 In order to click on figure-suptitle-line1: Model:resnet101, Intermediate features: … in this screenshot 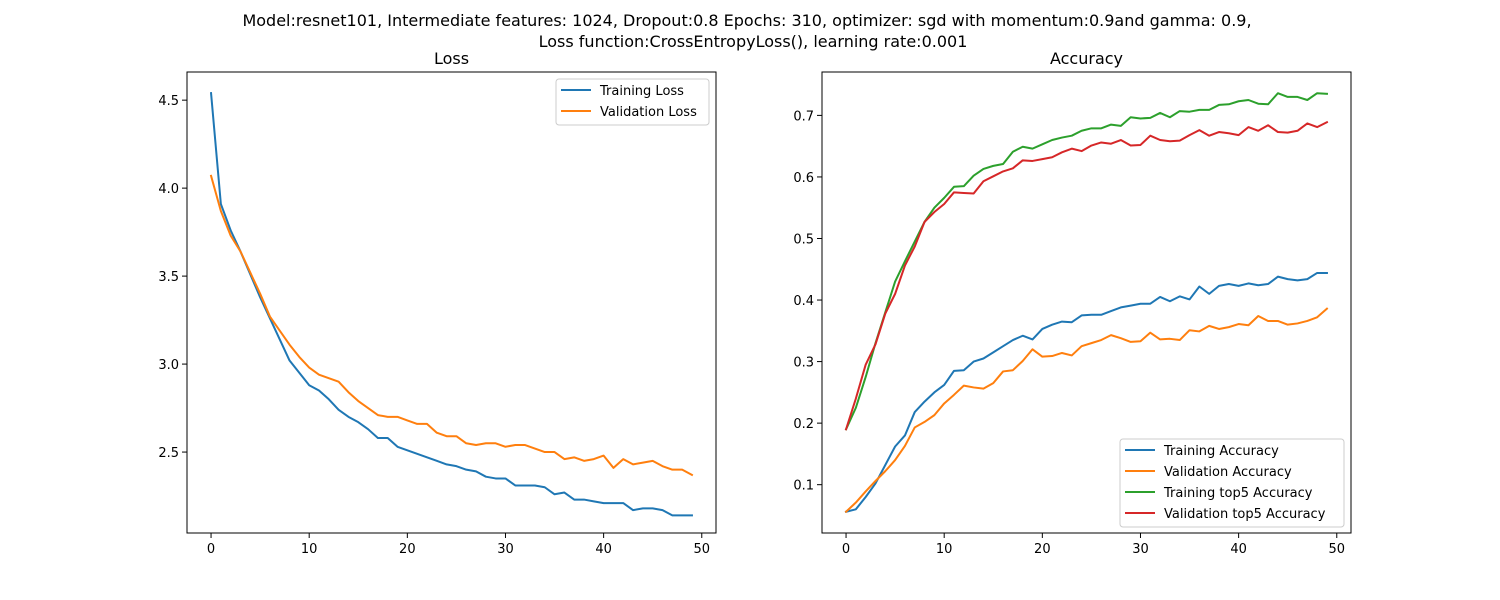, I will do `click(746, 20)`.